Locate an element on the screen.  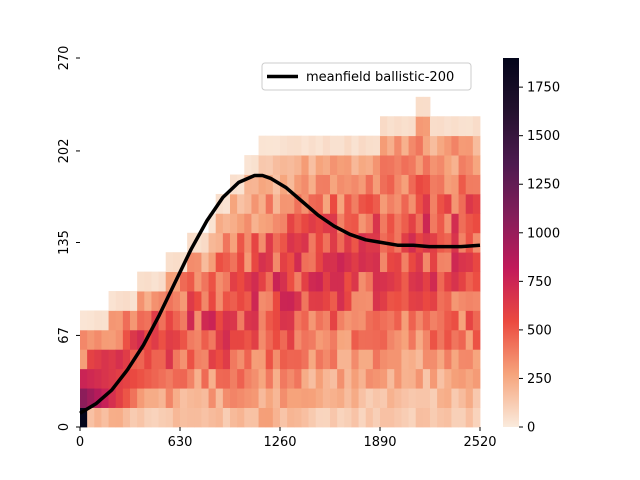
colorbar-tick-label: 500 is located at coordinates (539, 330).